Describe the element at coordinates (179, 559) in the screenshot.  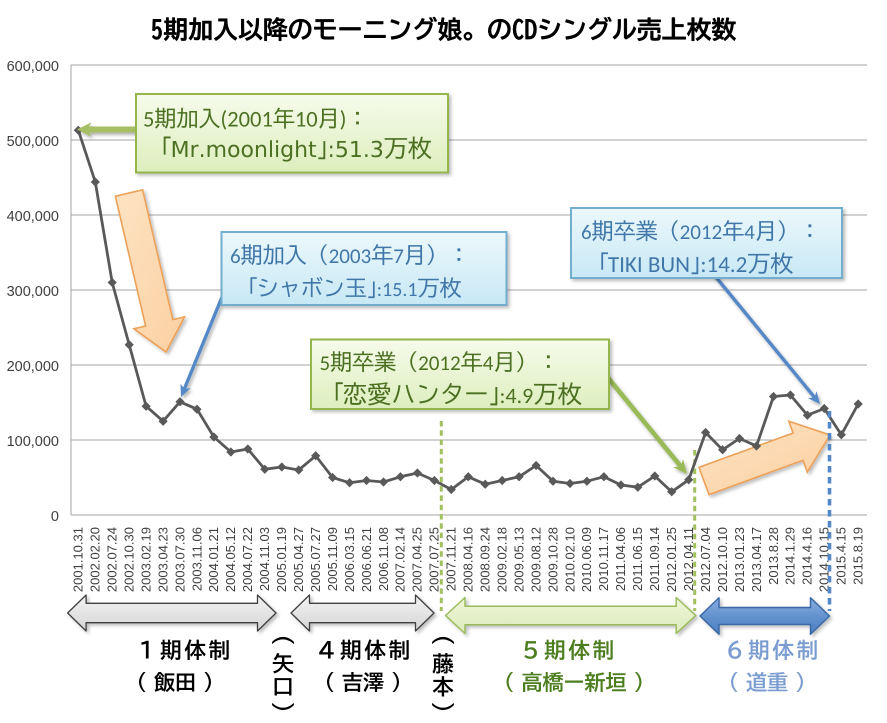
I see `svg-text: 2003.07.30` at that location.